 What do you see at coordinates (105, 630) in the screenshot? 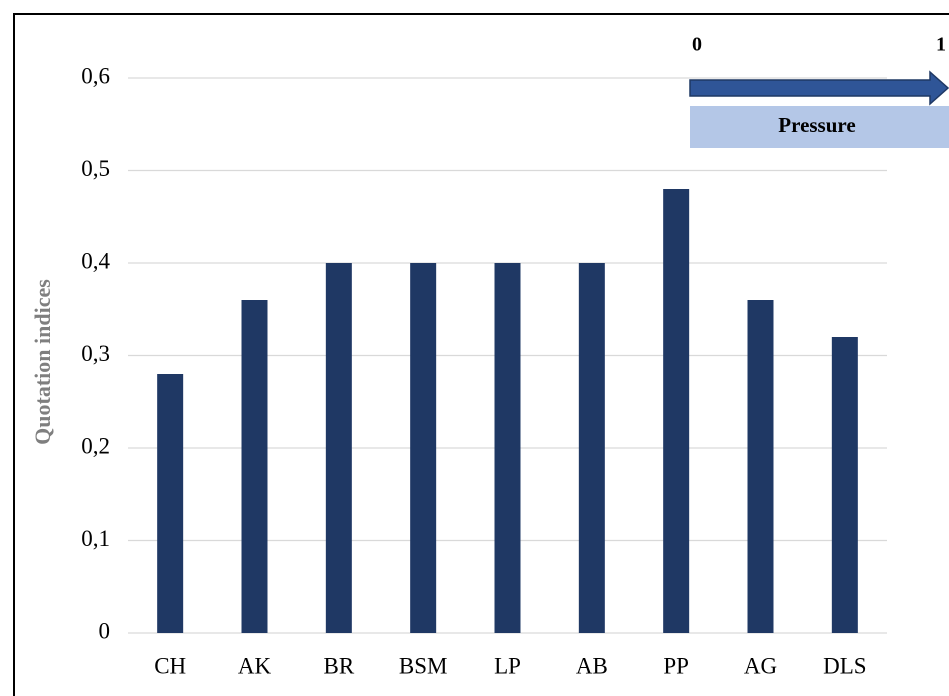
I see `y-tick-label: 0` at bounding box center [105, 630].